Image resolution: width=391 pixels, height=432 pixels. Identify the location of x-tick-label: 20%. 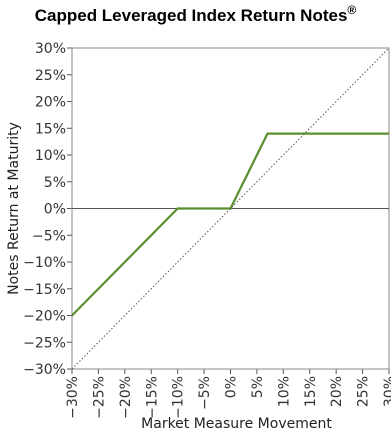
(337, 391).